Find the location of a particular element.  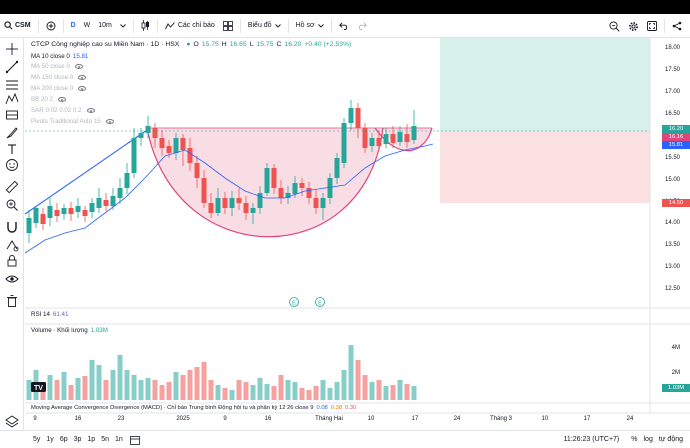

crosshair-icon is located at coordinates (12, 49).